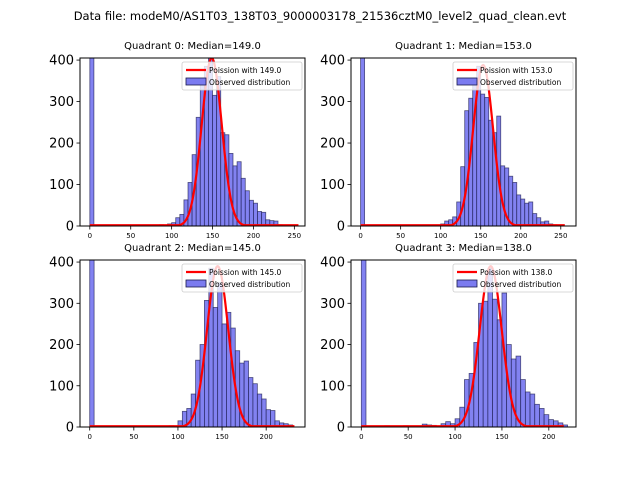 The image size is (640, 480). I want to click on quadrant-title: Quadrant 1: Median=153.0, so click(463, 46).